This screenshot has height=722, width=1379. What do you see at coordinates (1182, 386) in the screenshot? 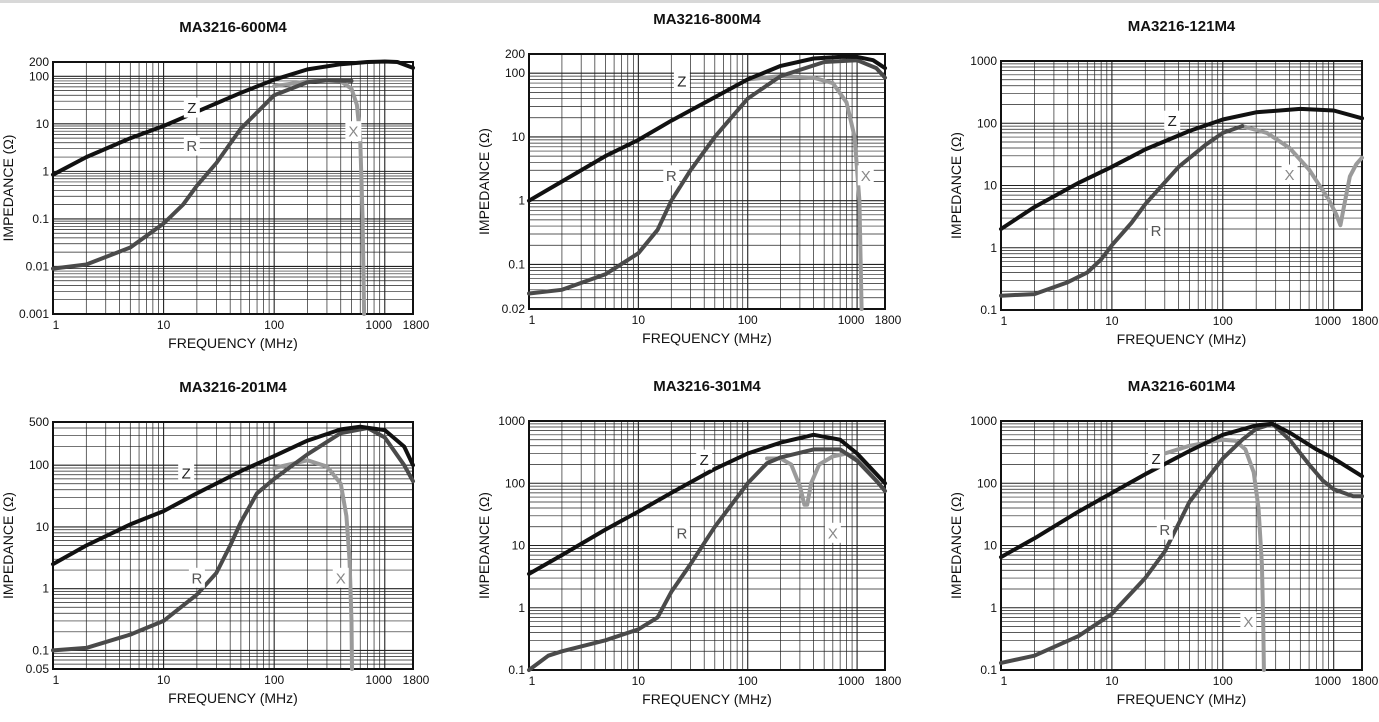
I see `chart-title: MA3216-601M4` at bounding box center [1182, 386].